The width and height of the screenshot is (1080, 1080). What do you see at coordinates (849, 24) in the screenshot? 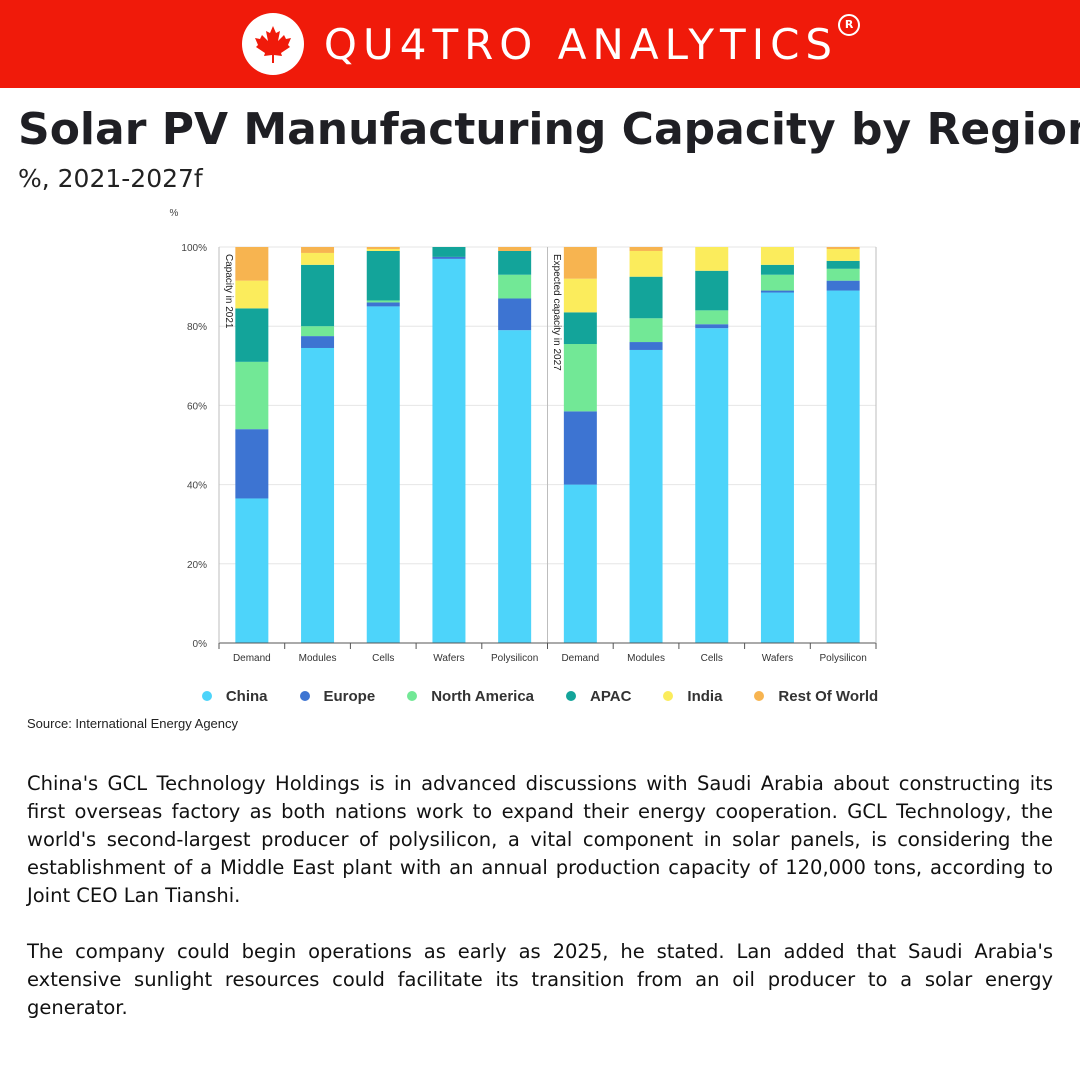
I see `registered-mark: R` at bounding box center [849, 24].